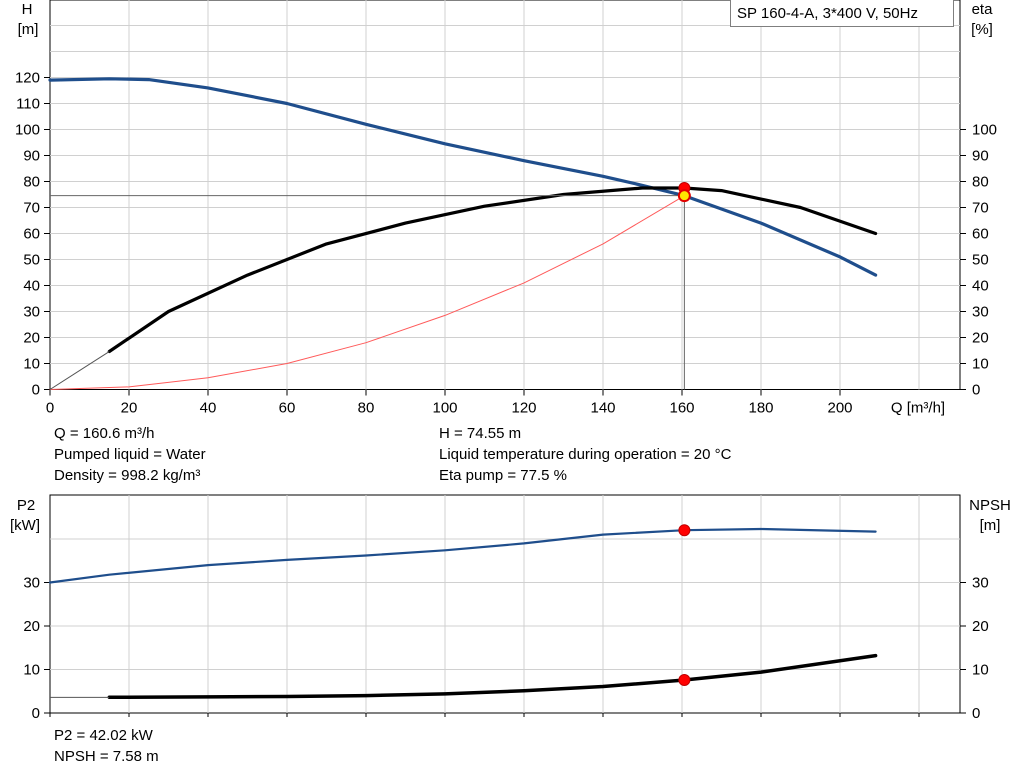  Describe the element at coordinates (31, 208) in the screenshot. I see `y-tick-label-left: 70` at that location.